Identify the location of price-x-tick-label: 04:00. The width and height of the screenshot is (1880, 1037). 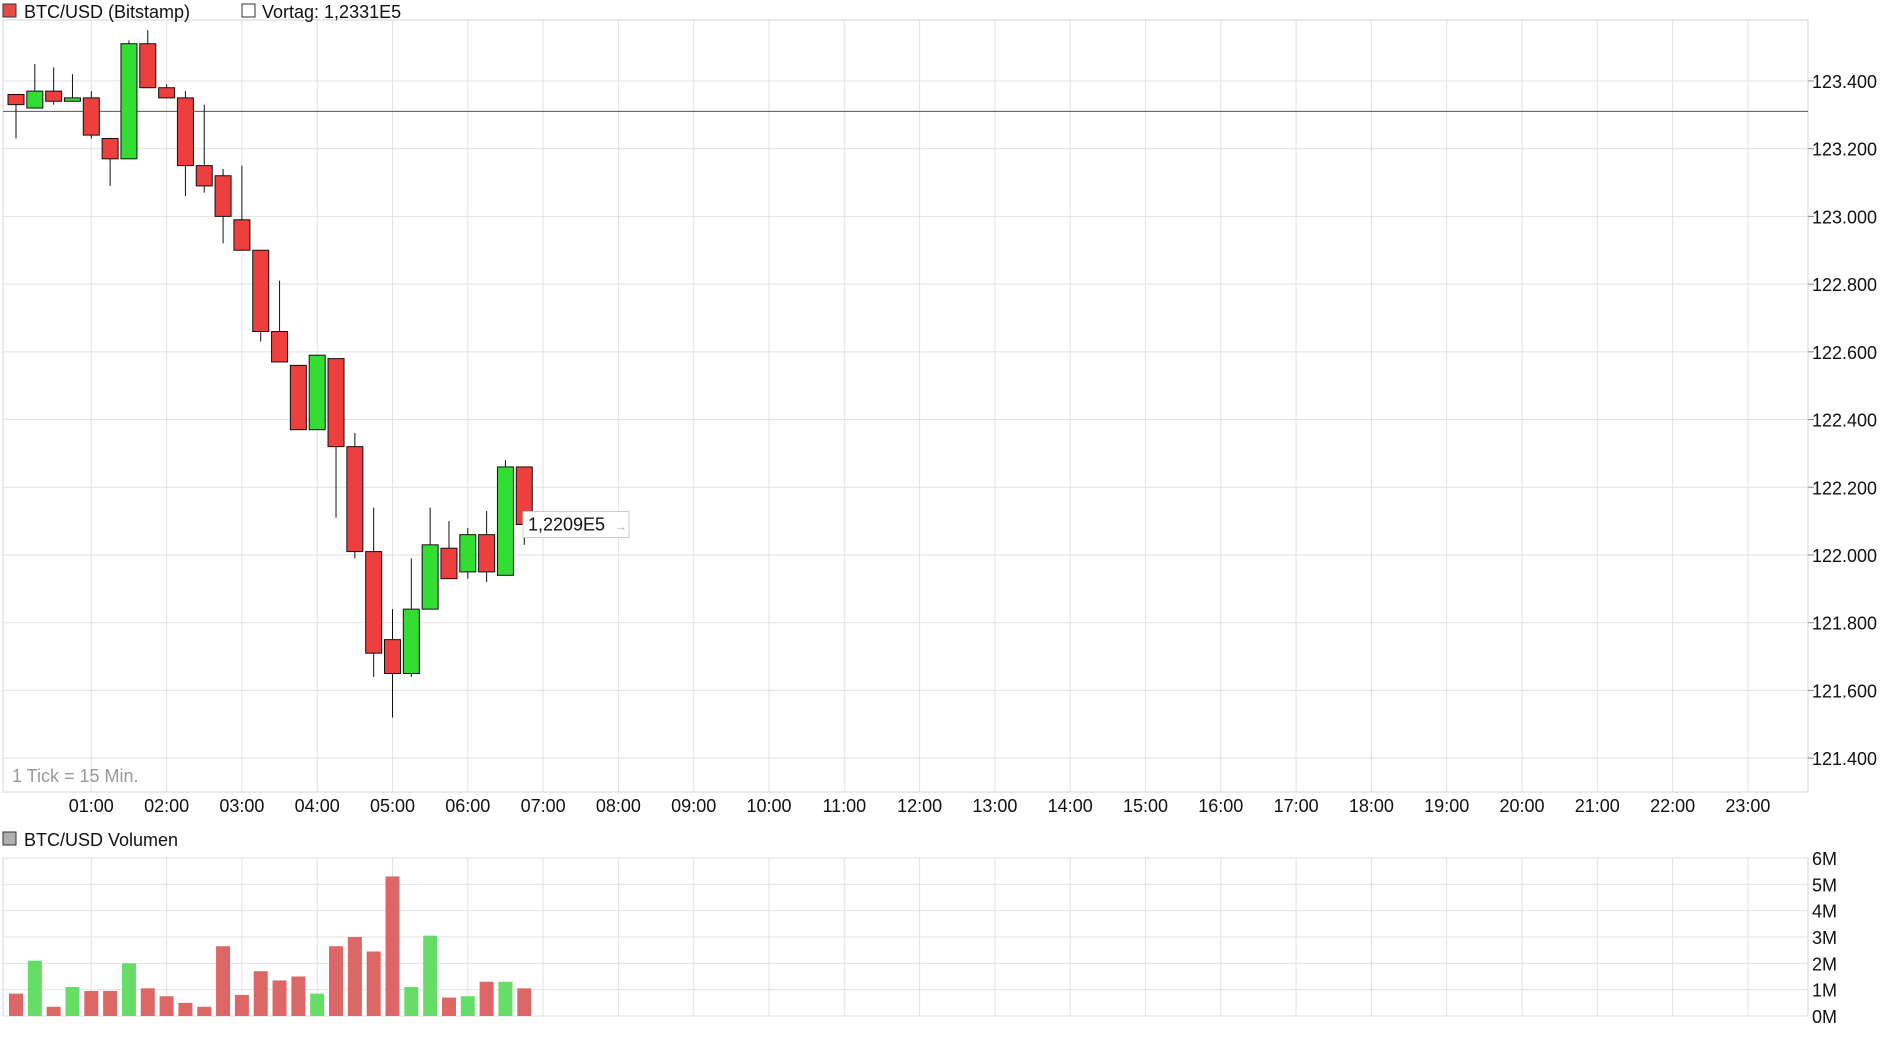
(317, 806).